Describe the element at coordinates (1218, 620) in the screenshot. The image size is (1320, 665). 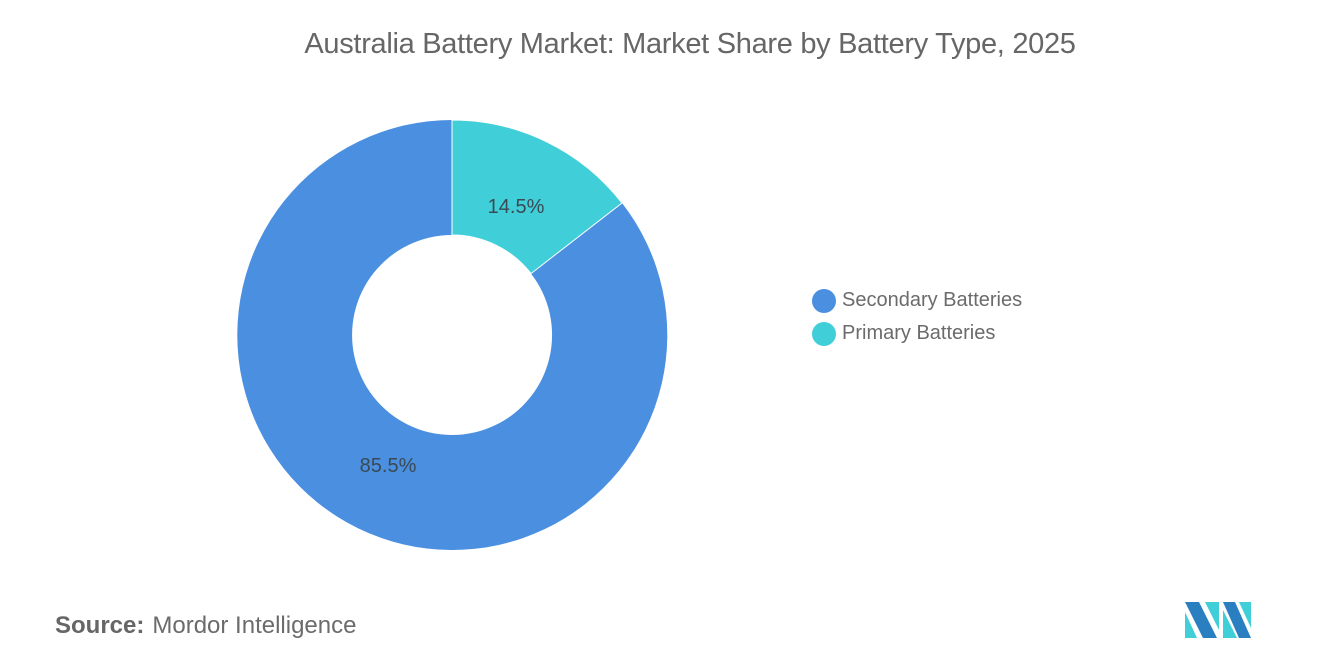
I see `mordor-intelligence-logo-icon` at that location.